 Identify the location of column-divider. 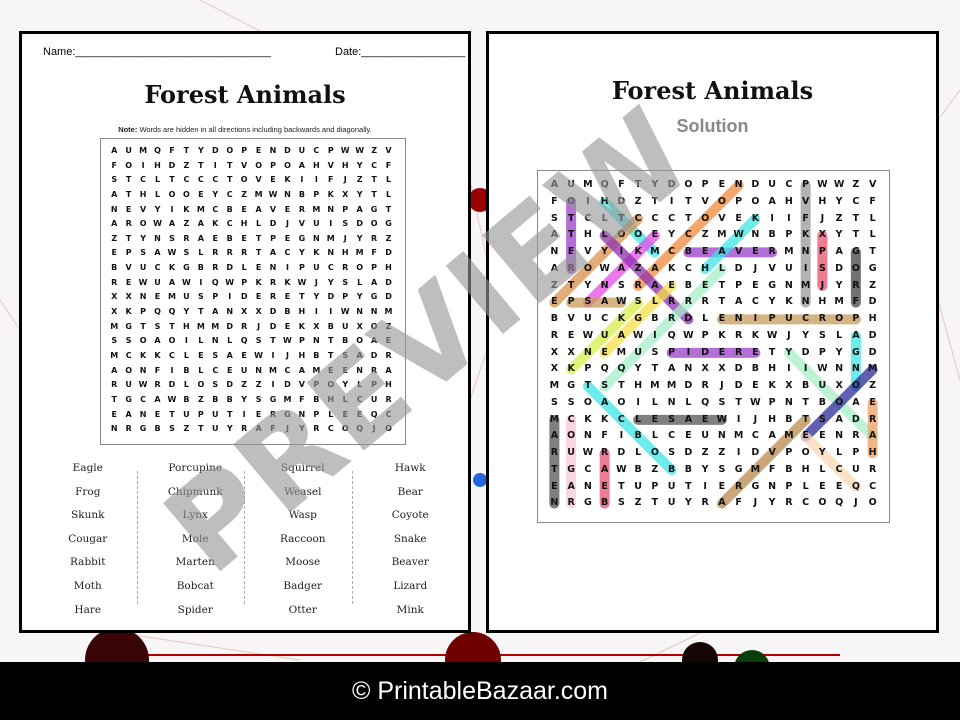
(137, 537).